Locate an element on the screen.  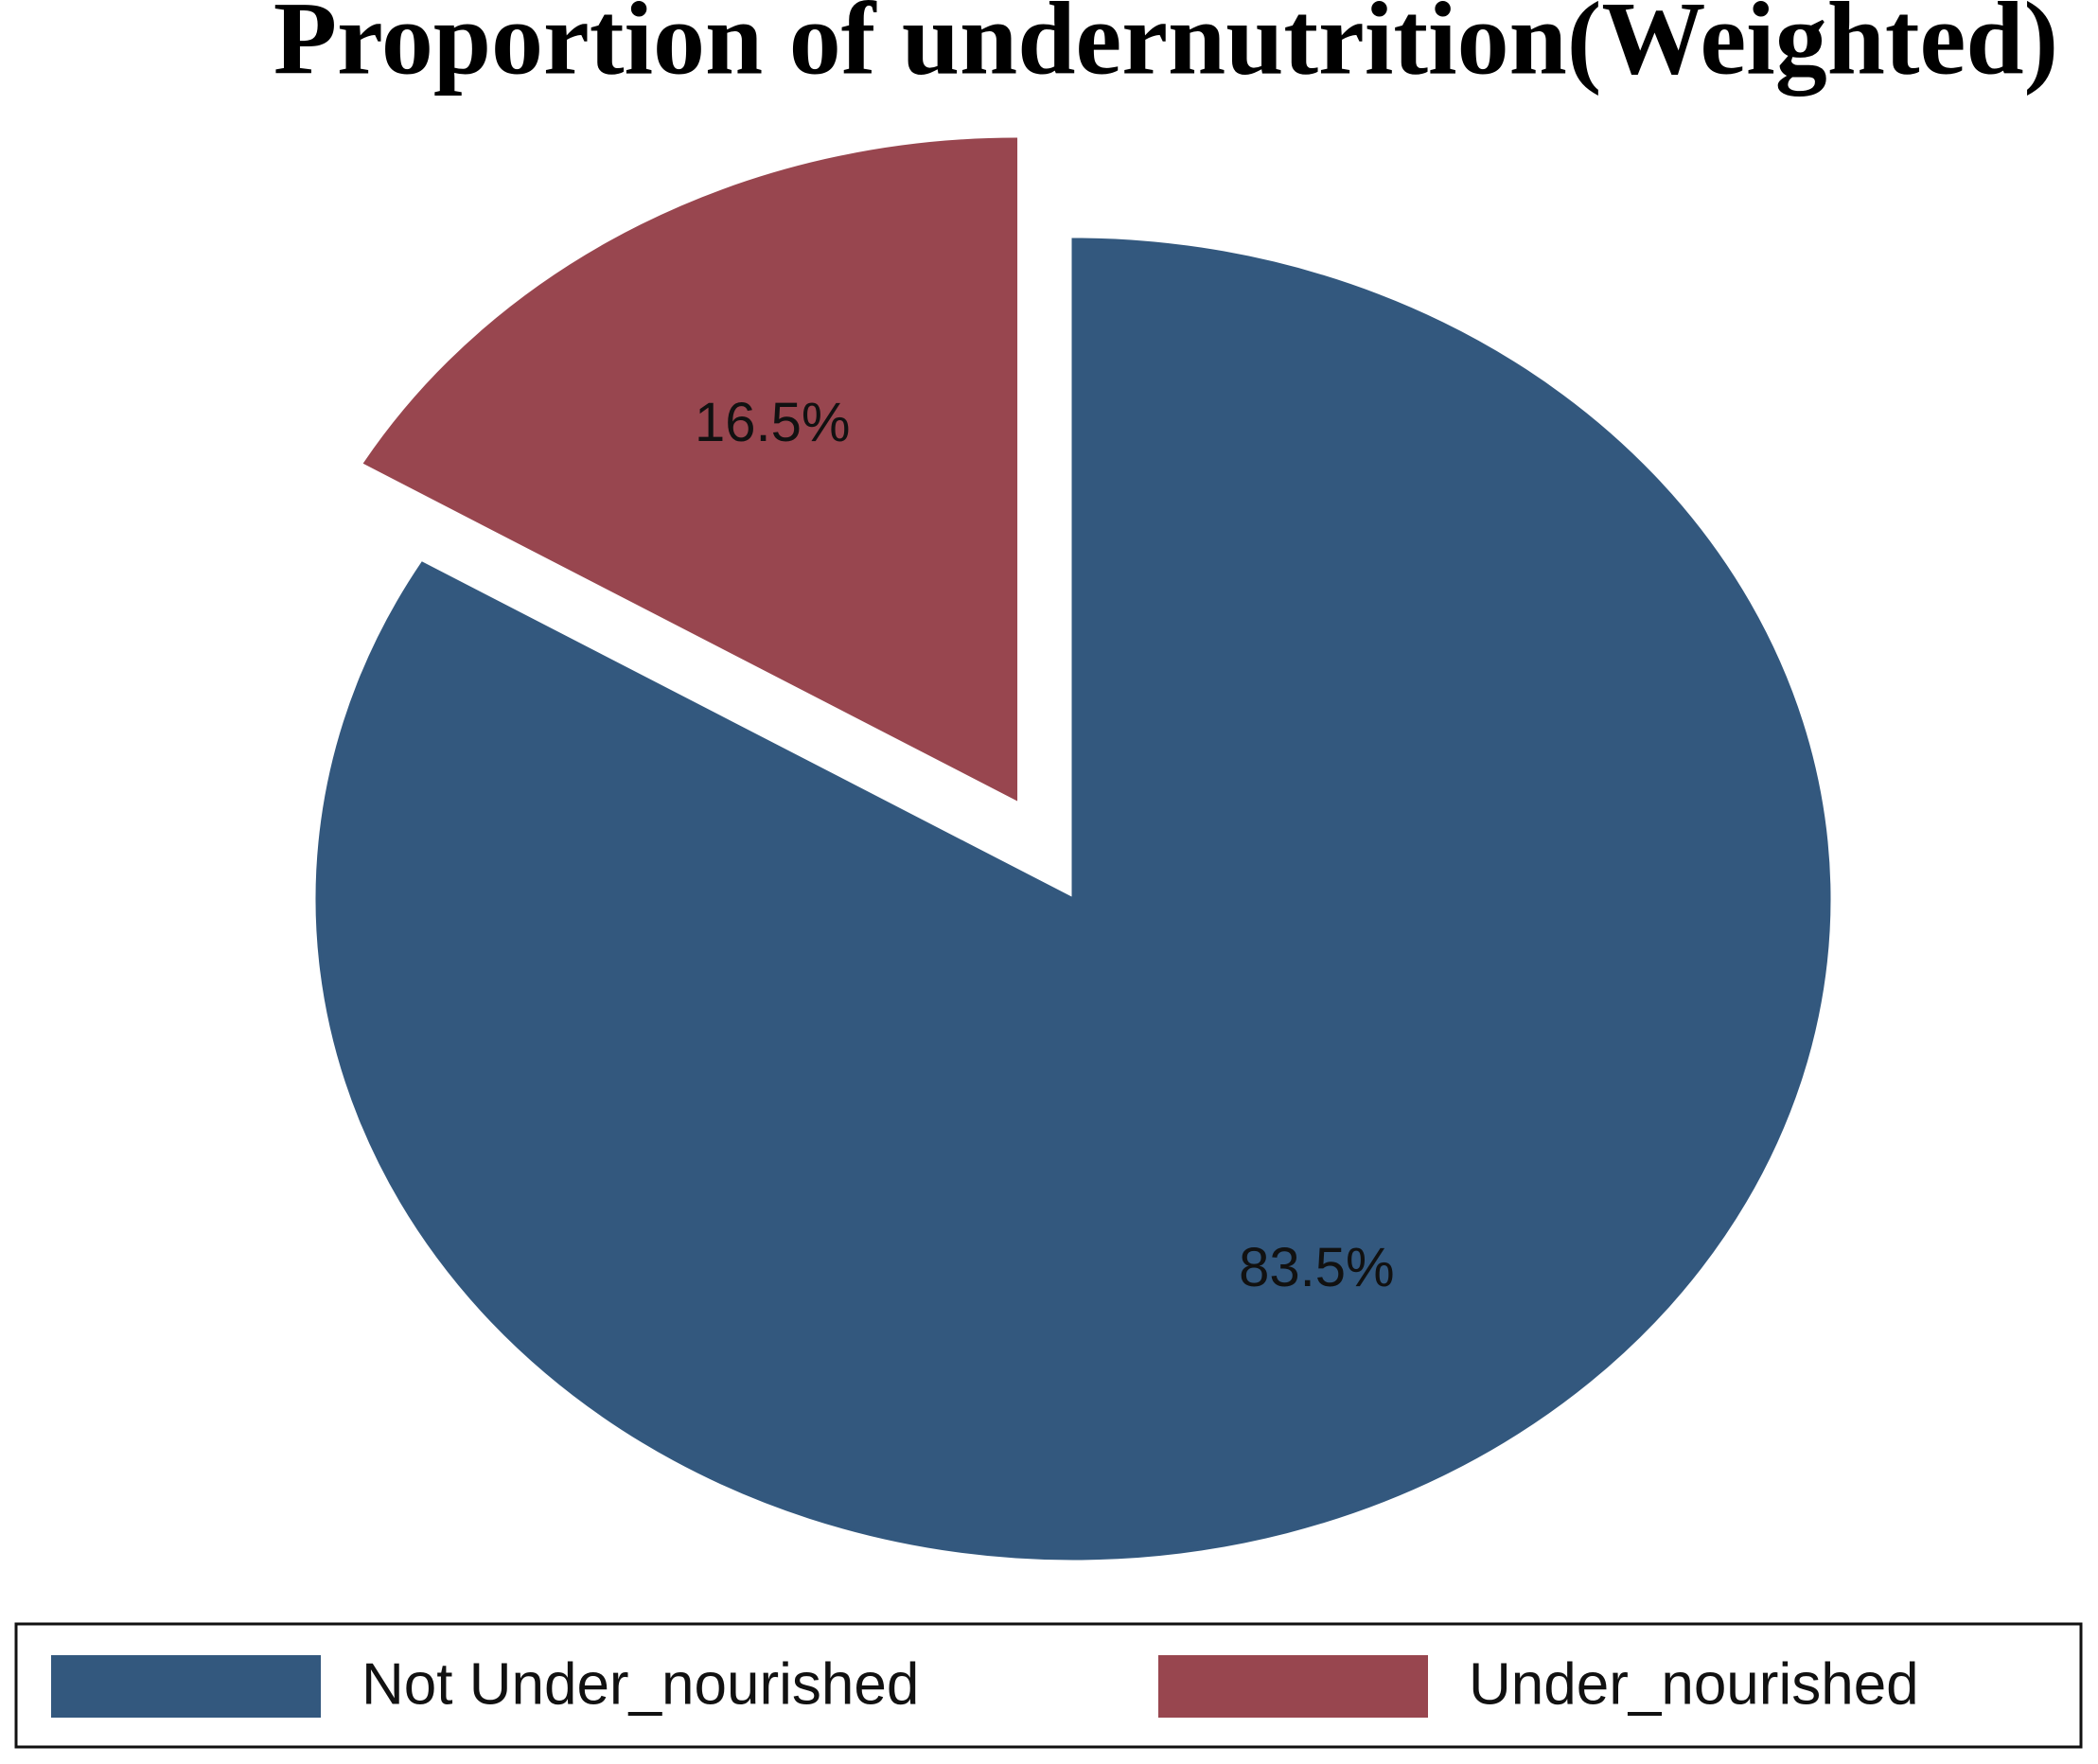
slice-label: 83.5% is located at coordinates (1316, 1267).